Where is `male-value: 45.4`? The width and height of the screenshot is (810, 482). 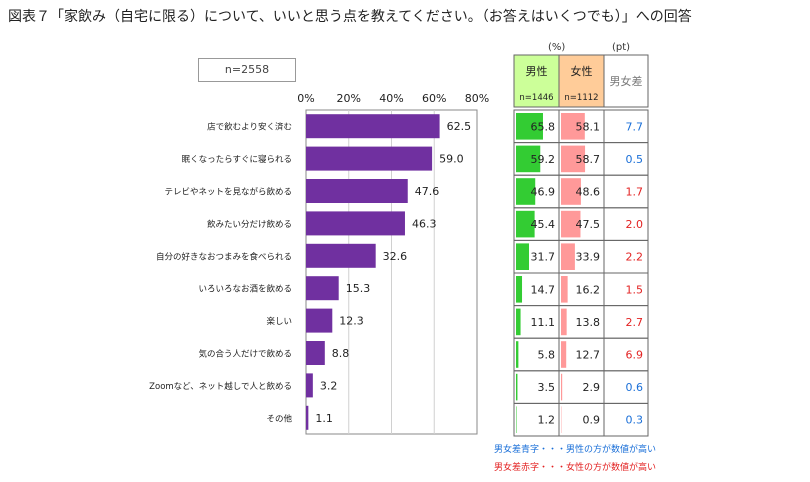 male-value: 45.4 is located at coordinates (543, 224).